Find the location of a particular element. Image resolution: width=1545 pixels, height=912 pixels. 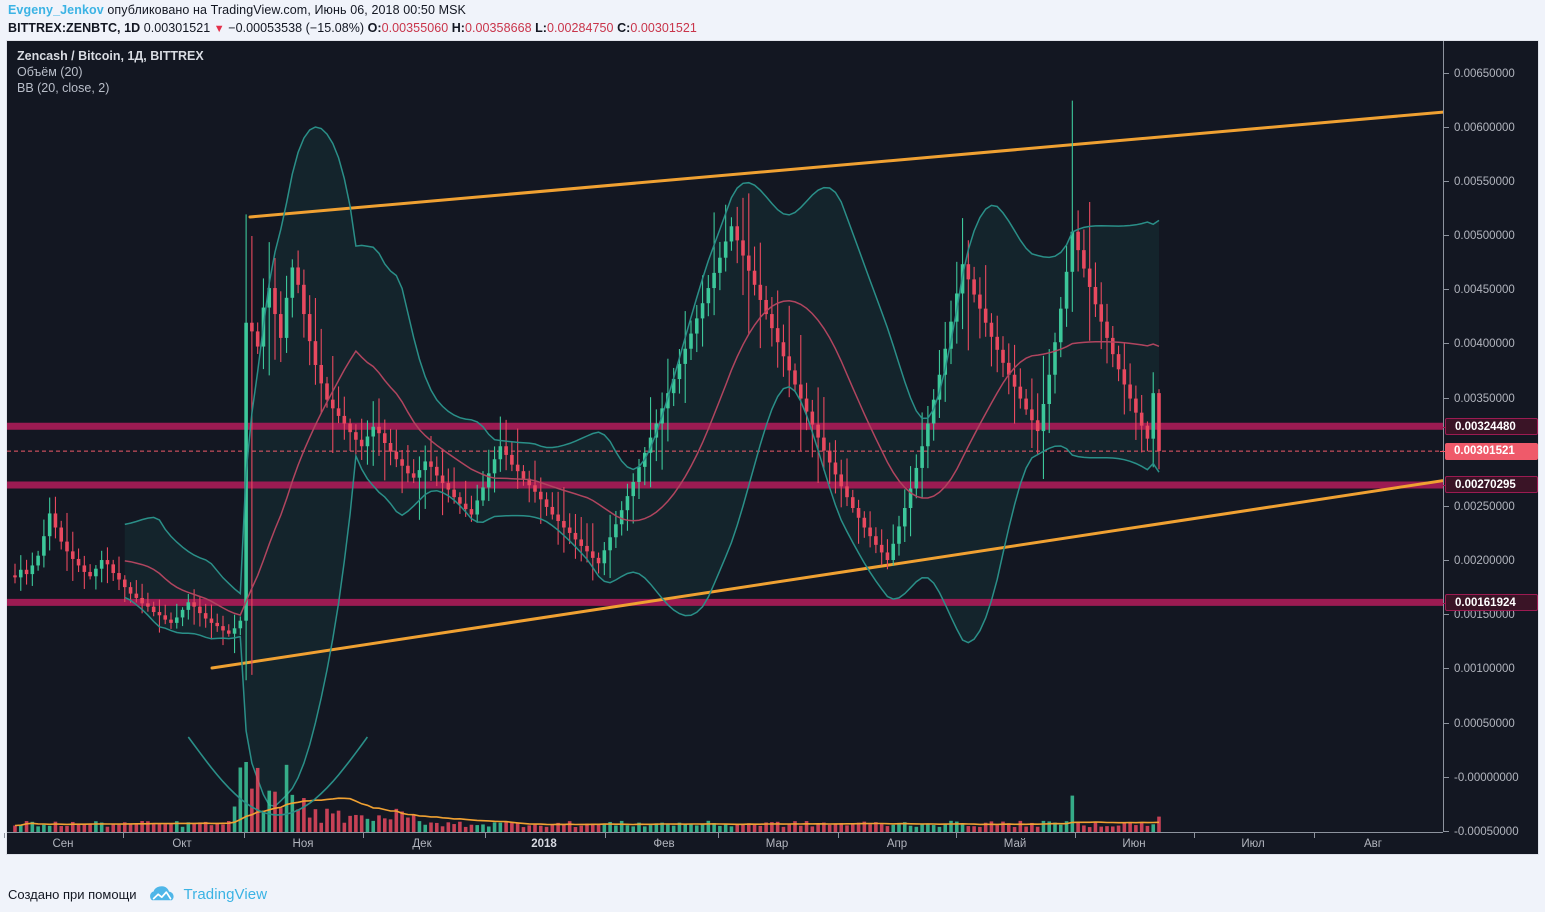

price-axis-tick-label: 0.00400000 is located at coordinates (1484, 344).